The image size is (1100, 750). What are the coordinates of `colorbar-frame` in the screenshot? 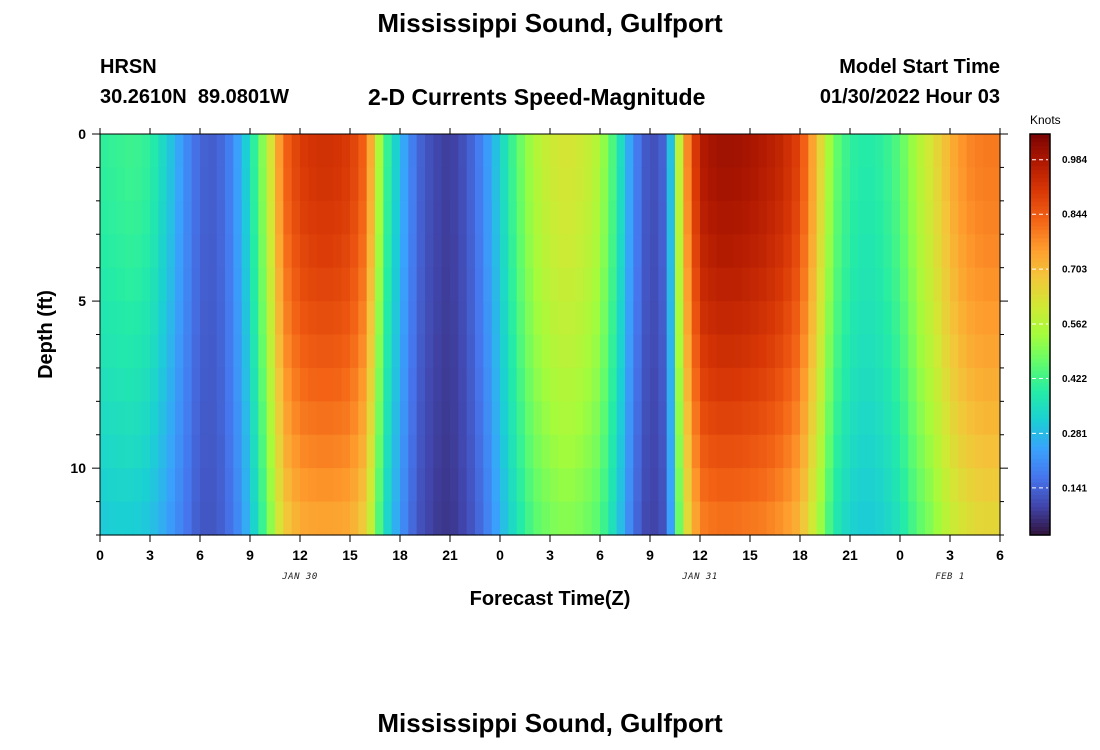 It's located at (1040, 334).